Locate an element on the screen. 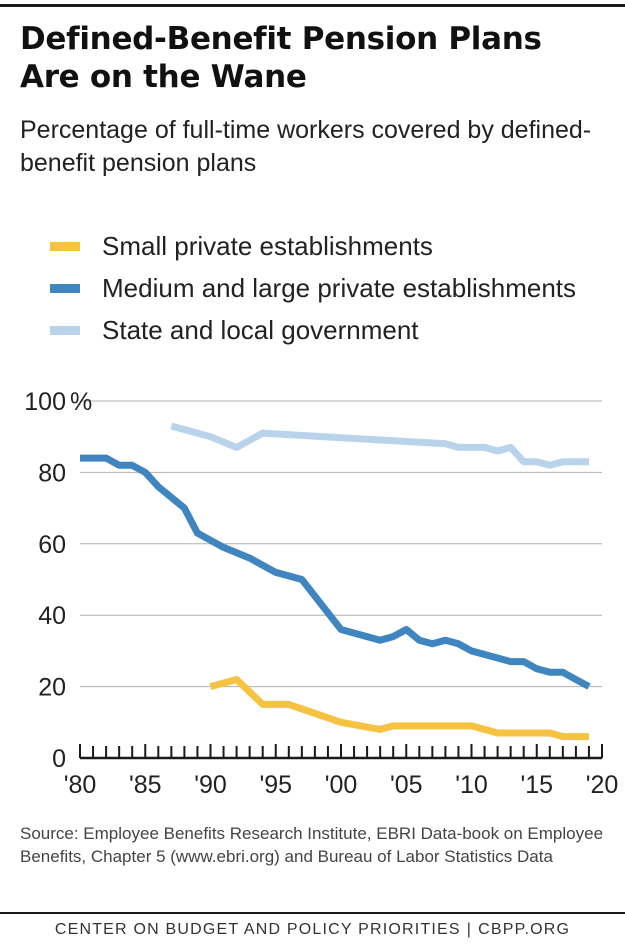 This screenshot has height=948, width=625. legend-label-state-local: State and local government is located at coordinates (260, 330).